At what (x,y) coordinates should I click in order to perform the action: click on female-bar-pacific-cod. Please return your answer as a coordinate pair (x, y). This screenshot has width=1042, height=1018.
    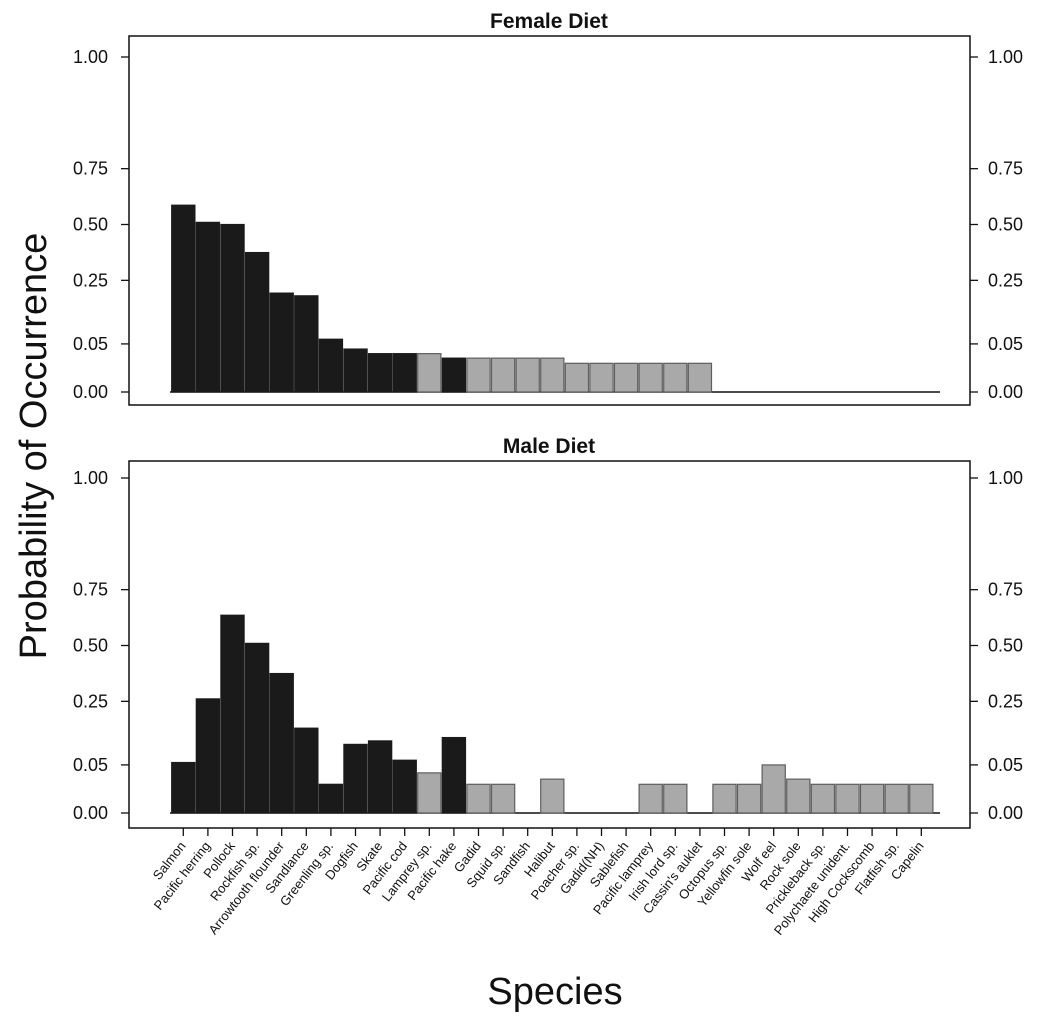
    Looking at the image, I should click on (404, 373).